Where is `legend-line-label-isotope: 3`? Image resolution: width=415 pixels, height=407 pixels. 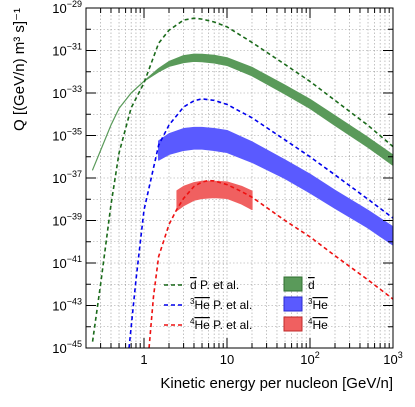 legend-line-label-isotope: 3 is located at coordinates (192, 301).